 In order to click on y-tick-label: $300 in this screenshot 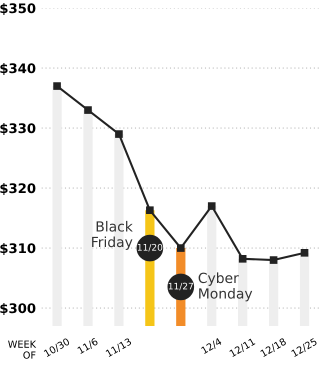, I will do `click(18, 309)`.